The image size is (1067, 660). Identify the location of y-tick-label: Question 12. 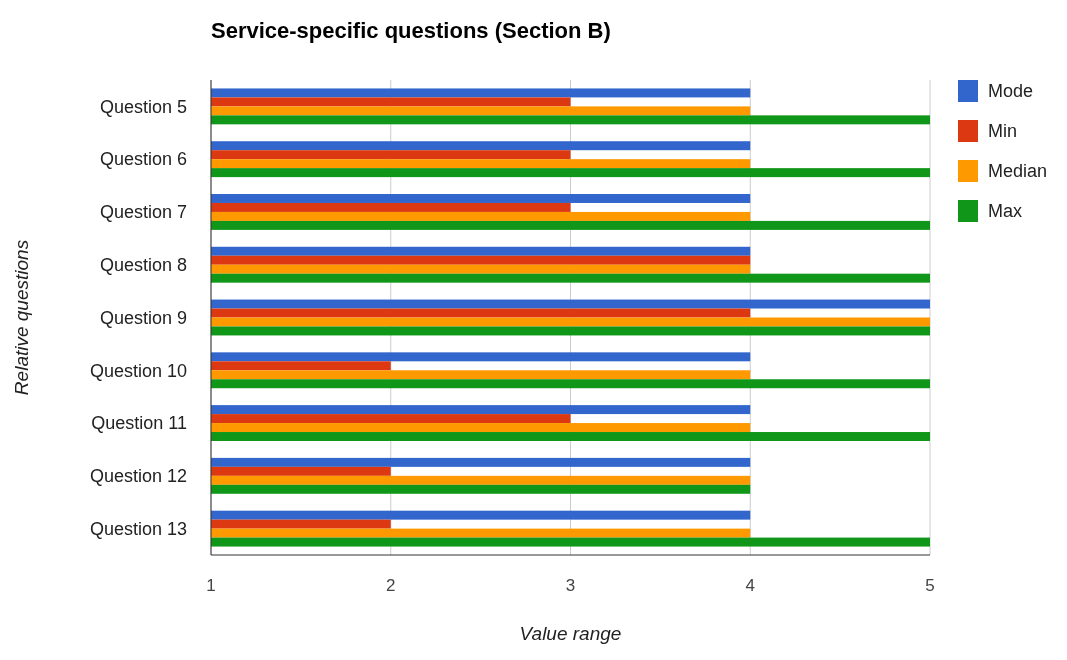
(138, 476).